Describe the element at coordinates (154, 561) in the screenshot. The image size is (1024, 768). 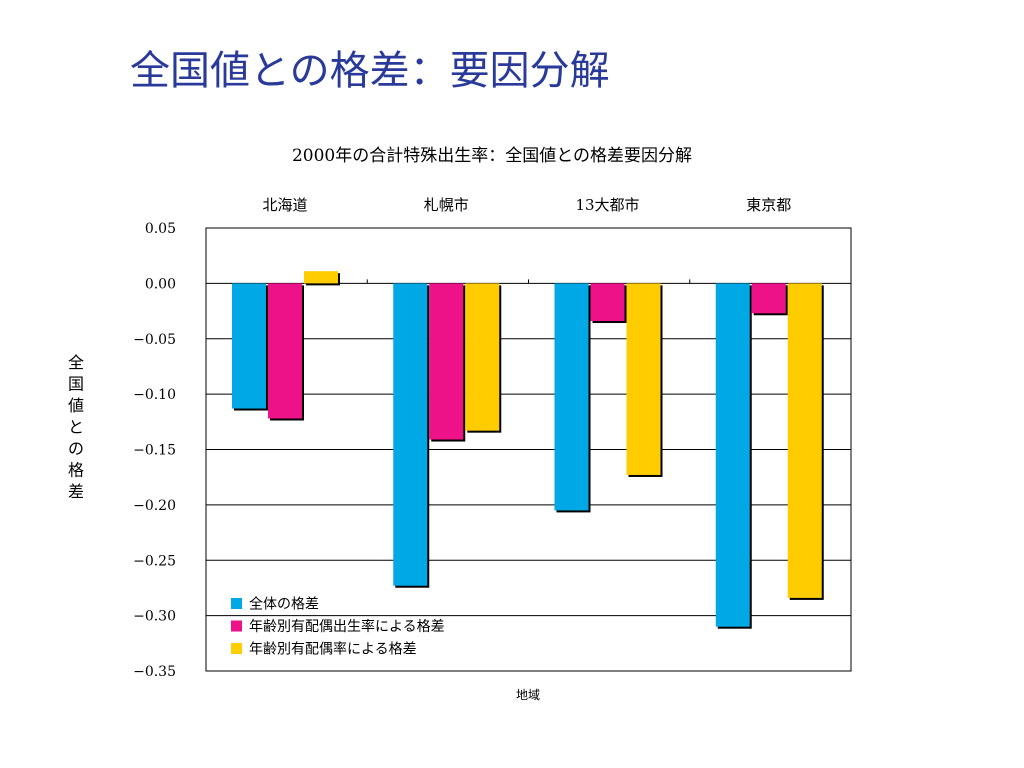
I see `y-tick-label: −0.25` at that location.